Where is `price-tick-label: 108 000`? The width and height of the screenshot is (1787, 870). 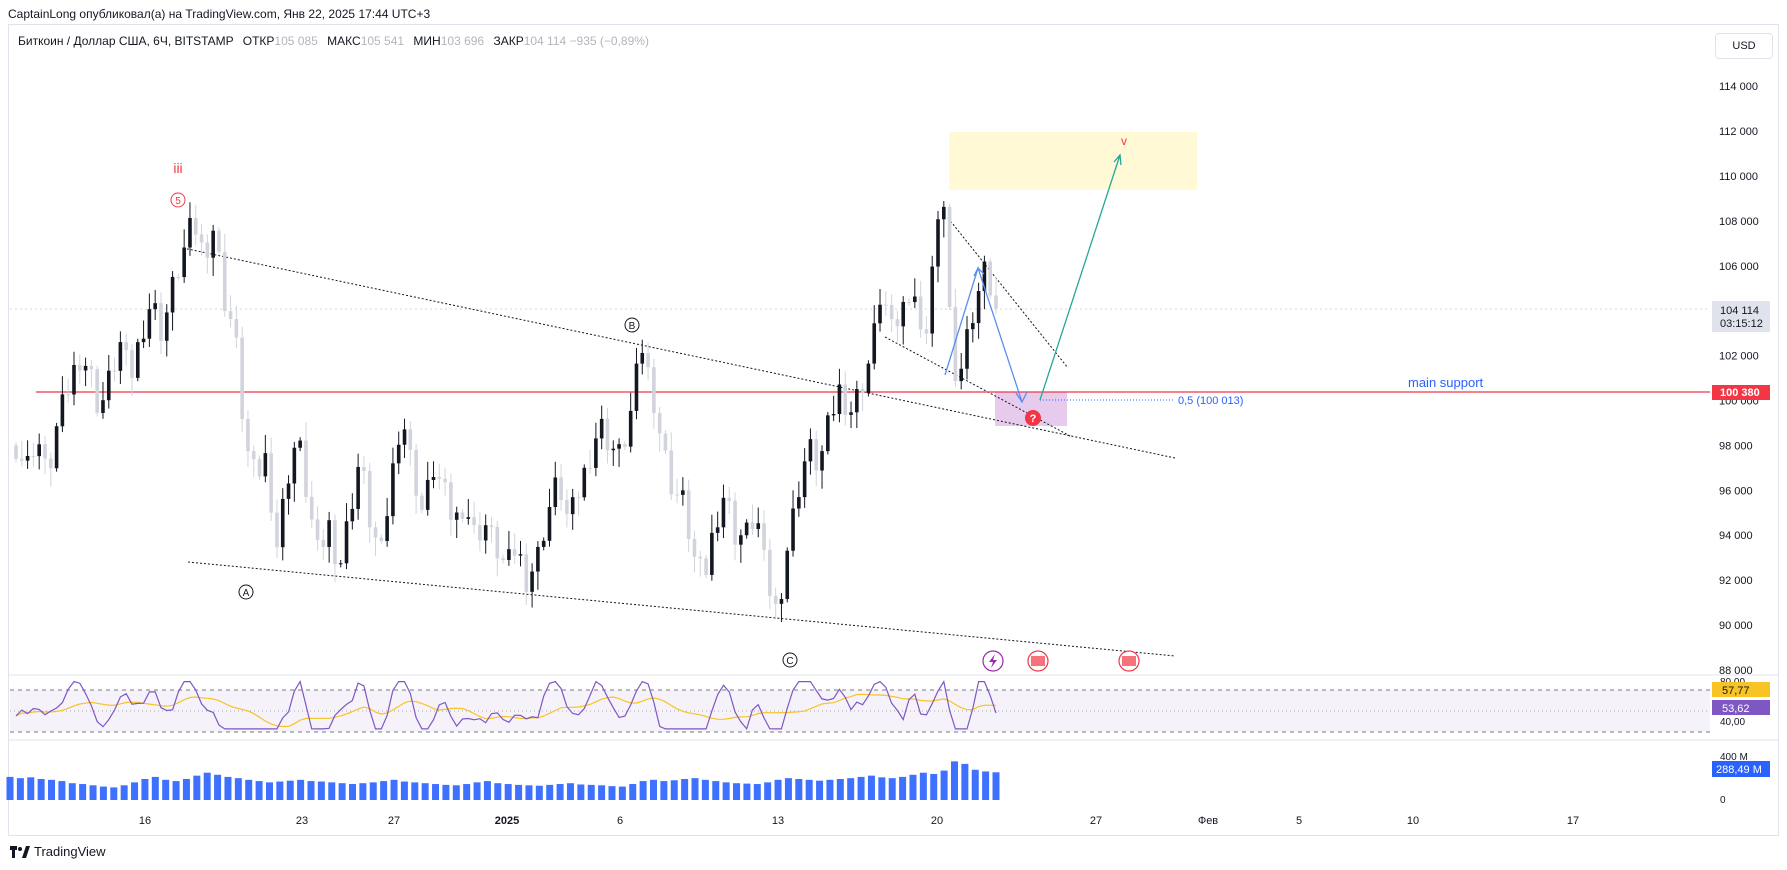
price-tick-label: 108 000 is located at coordinates (1739, 222).